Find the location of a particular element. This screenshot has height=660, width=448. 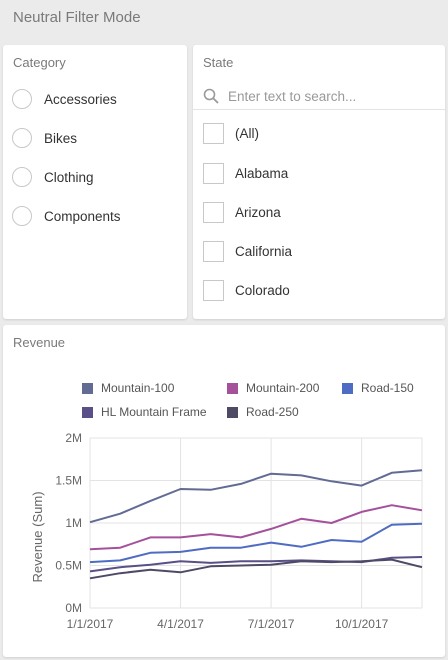

page-title: Neutral Filter Mode is located at coordinates (77, 17).